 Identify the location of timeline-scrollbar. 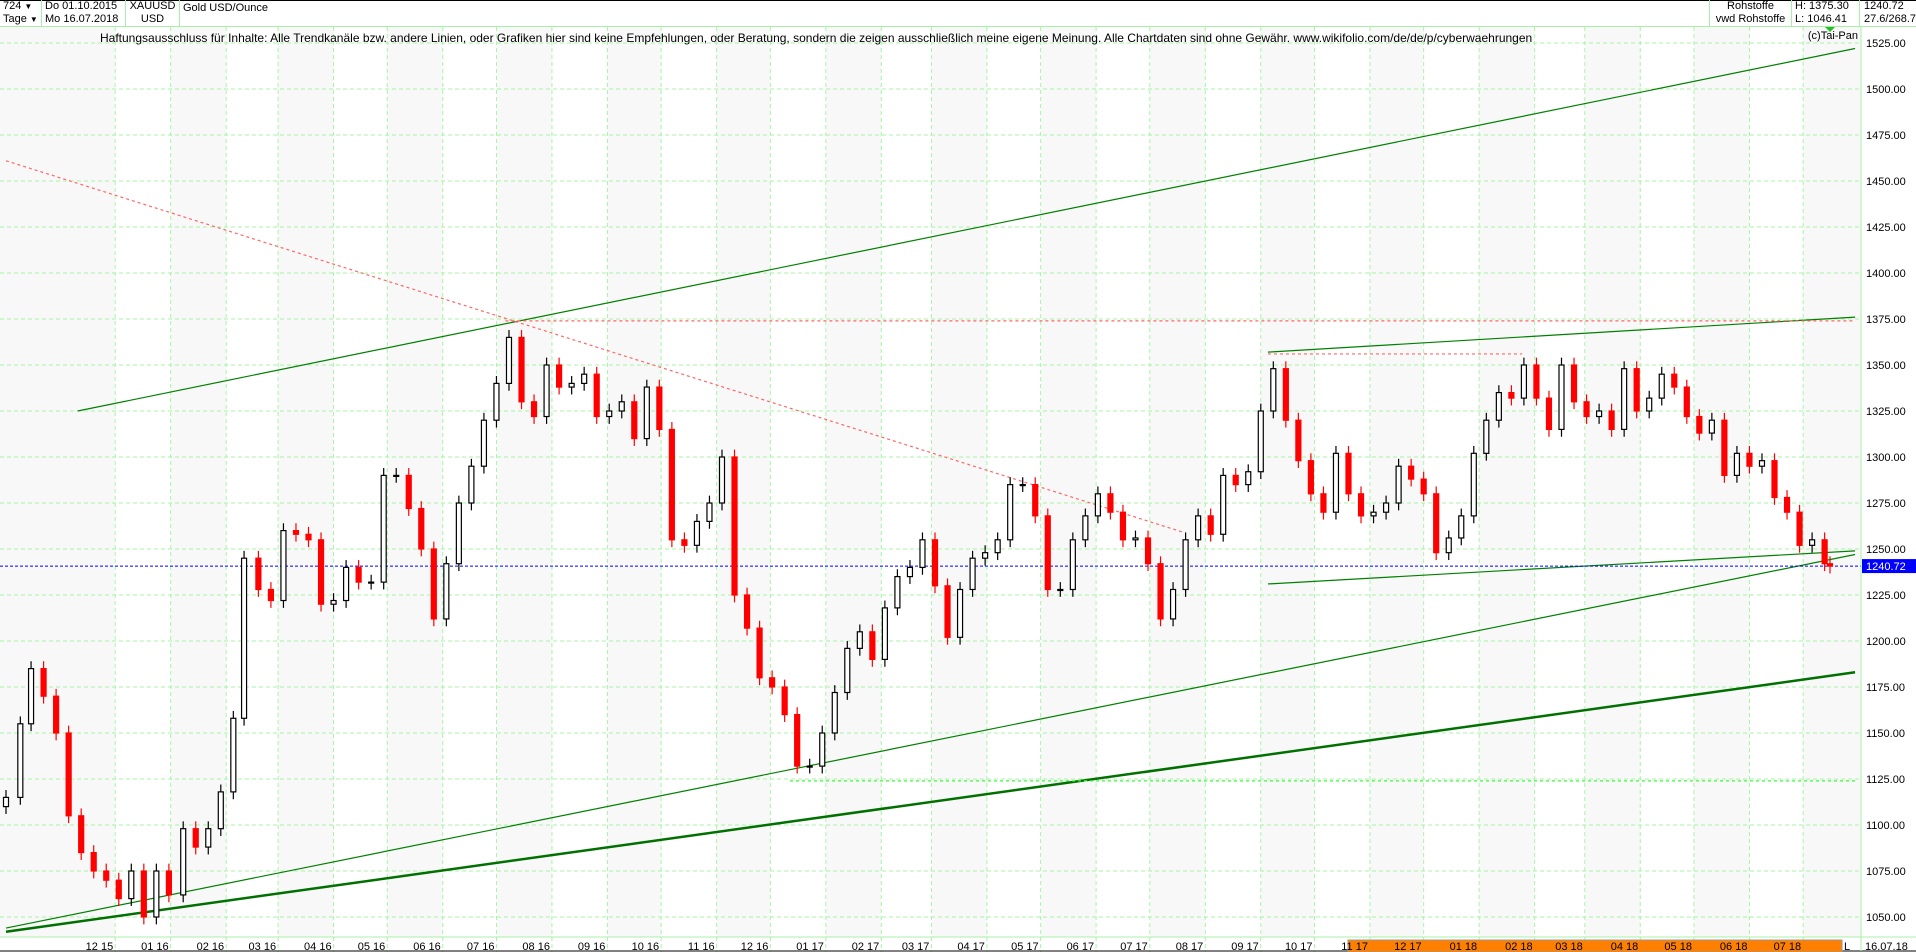
(1595, 945).